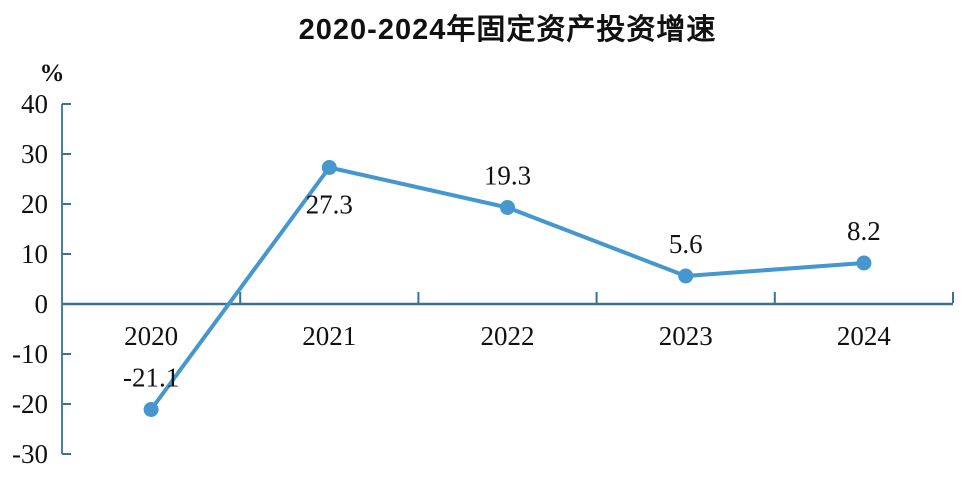 The width and height of the screenshot is (962, 479). I want to click on y-axis-unit-label: %, so click(52, 73).